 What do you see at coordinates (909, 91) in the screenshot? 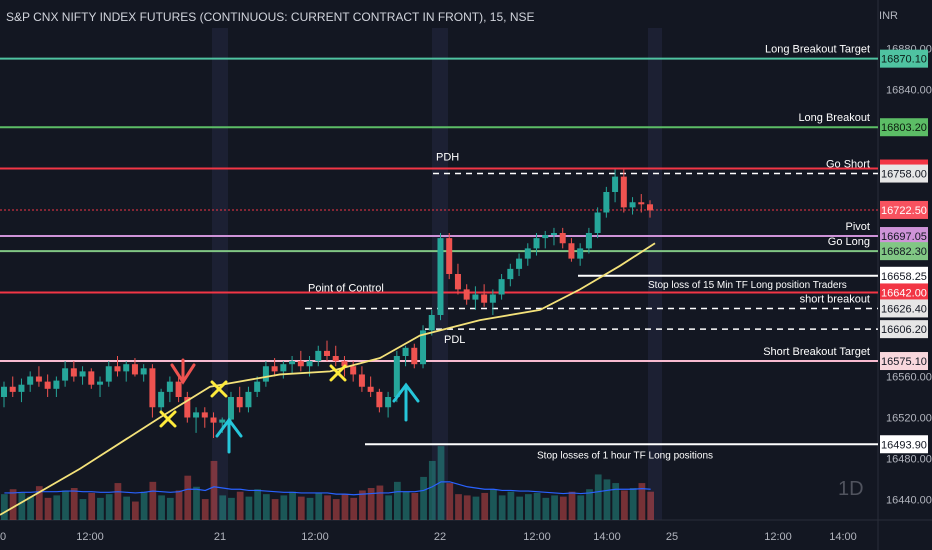
I see `y-tick-label: 16840.00` at bounding box center [909, 91].